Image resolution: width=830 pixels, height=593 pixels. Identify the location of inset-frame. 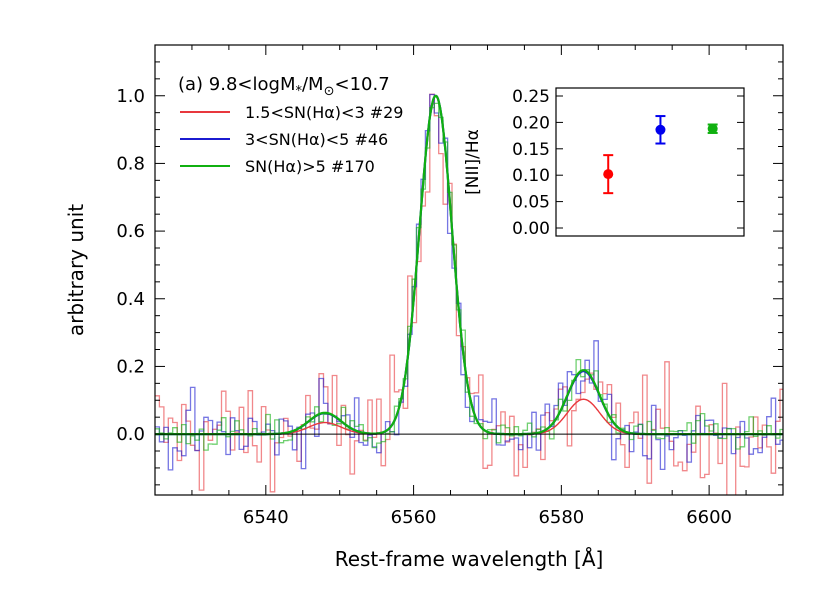
(650, 162).